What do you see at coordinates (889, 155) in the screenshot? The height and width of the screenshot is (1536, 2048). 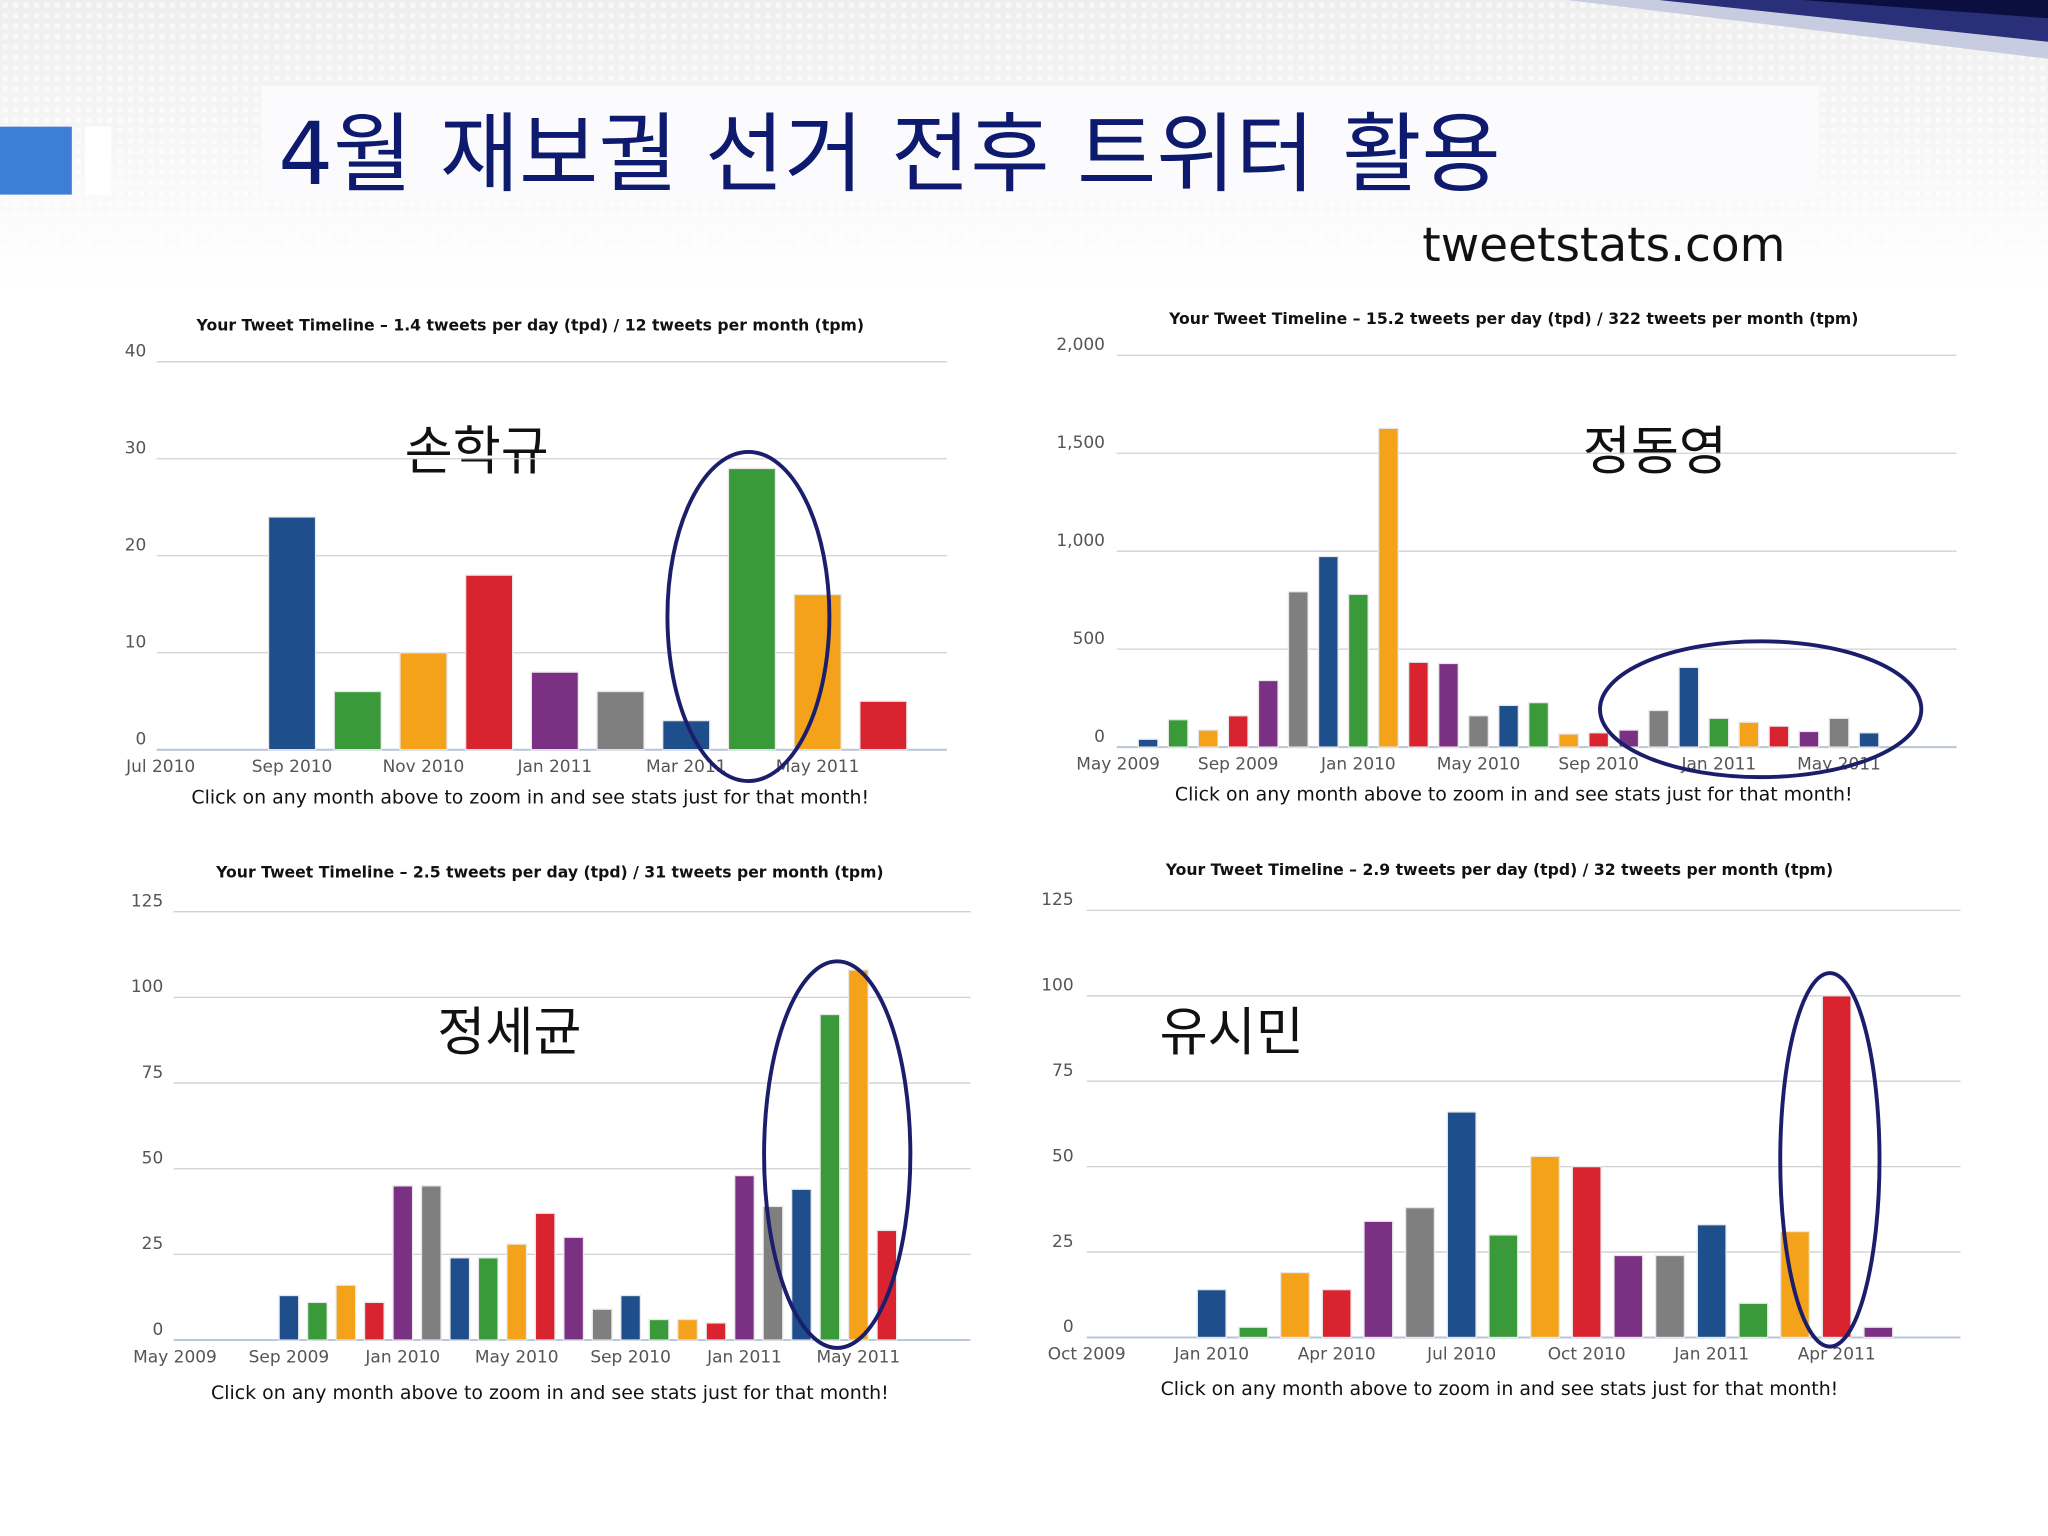 I see `slide-title: 4월 재보궐 선거 전후 트위터 활용` at bounding box center [889, 155].